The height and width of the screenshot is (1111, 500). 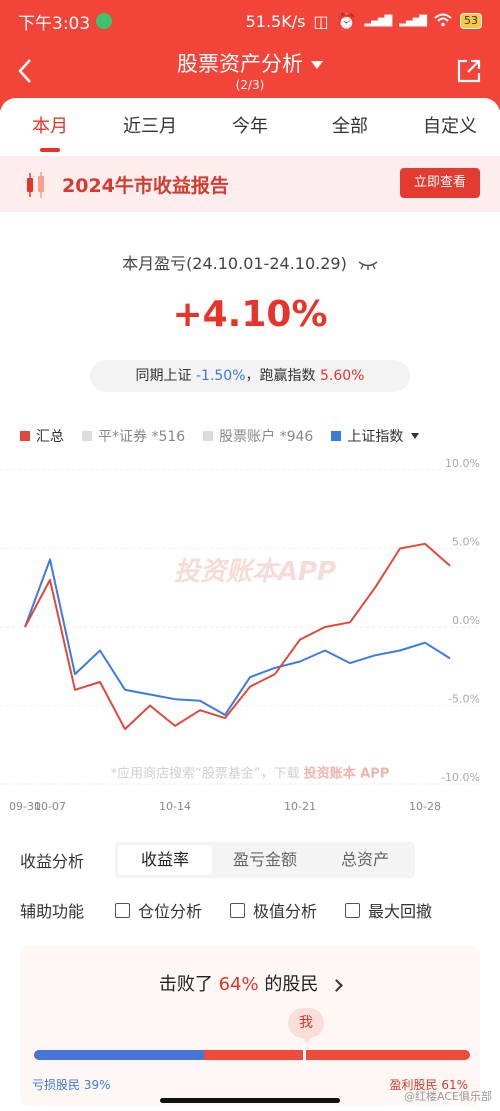 What do you see at coordinates (306, 1025) in the screenshot?
I see `me-marker: 我` at bounding box center [306, 1025].